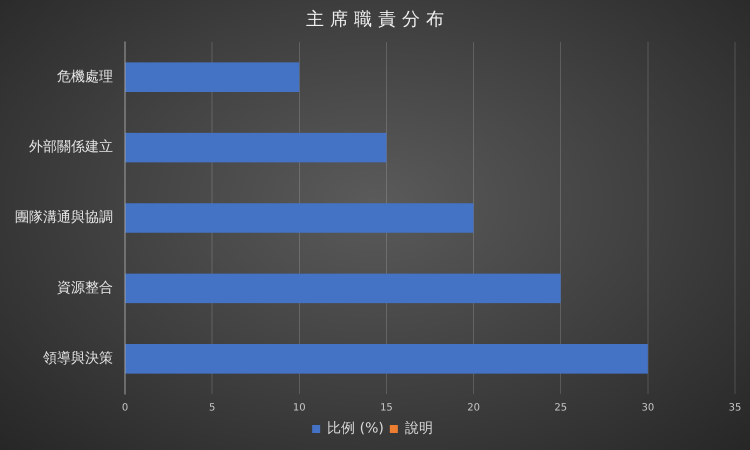 The height and width of the screenshot is (450, 750). What do you see at coordinates (78, 358) in the screenshot?
I see `y-tick-label: 領導與決策` at bounding box center [78, 358].